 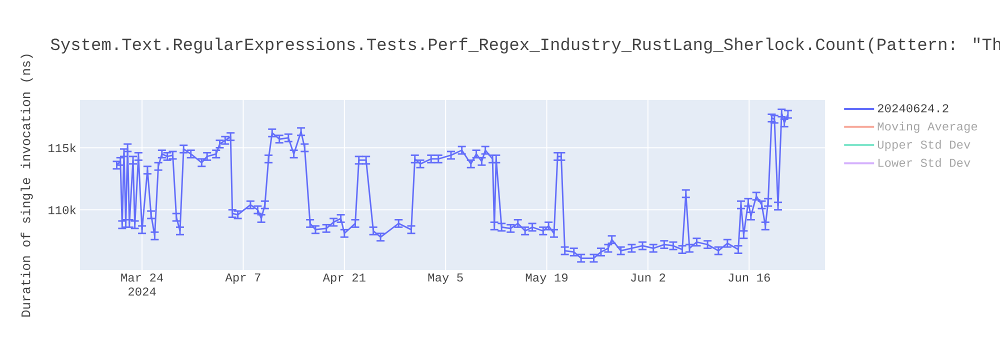 I want to click on y-axis-title: Duration of single invocation (ns), so click(x=26, y=185).